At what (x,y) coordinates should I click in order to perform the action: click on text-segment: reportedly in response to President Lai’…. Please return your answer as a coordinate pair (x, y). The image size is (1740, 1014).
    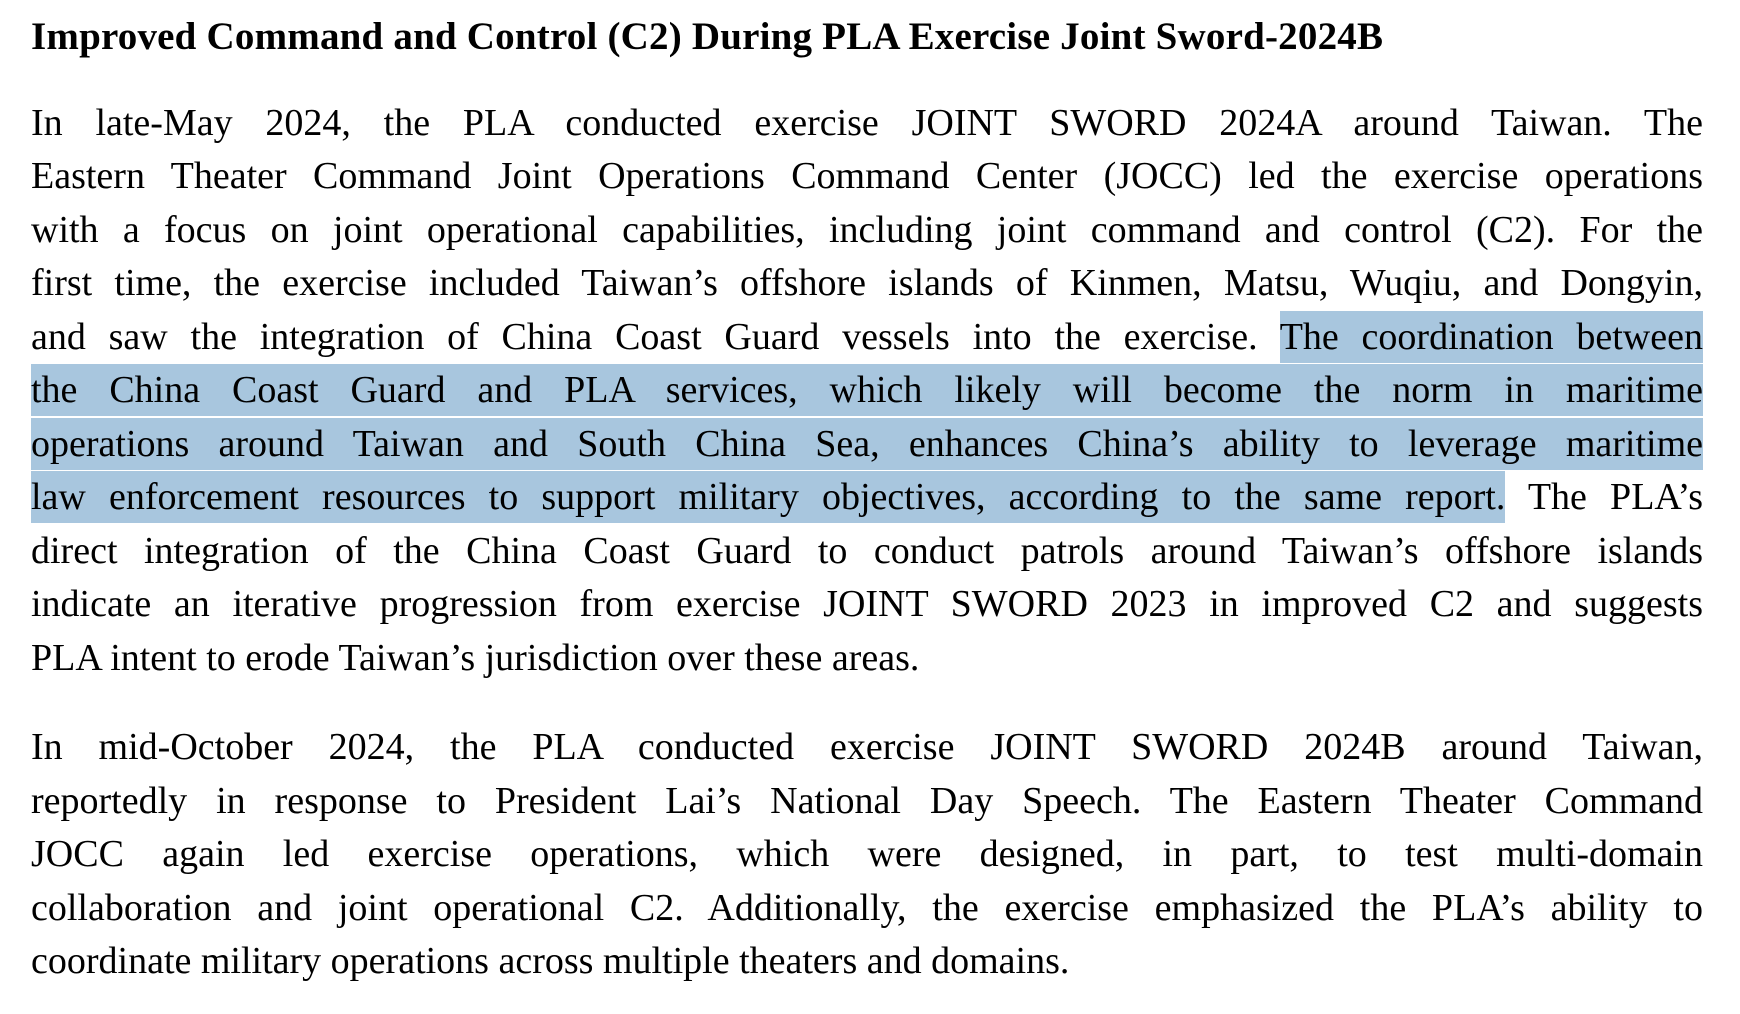
    Looking at the image, I should click on (867, 800).